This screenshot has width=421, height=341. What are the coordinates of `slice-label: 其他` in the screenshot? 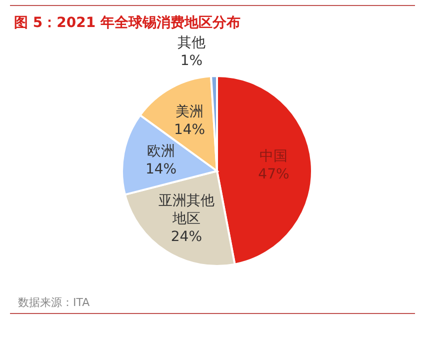 It's located at (191, 43).